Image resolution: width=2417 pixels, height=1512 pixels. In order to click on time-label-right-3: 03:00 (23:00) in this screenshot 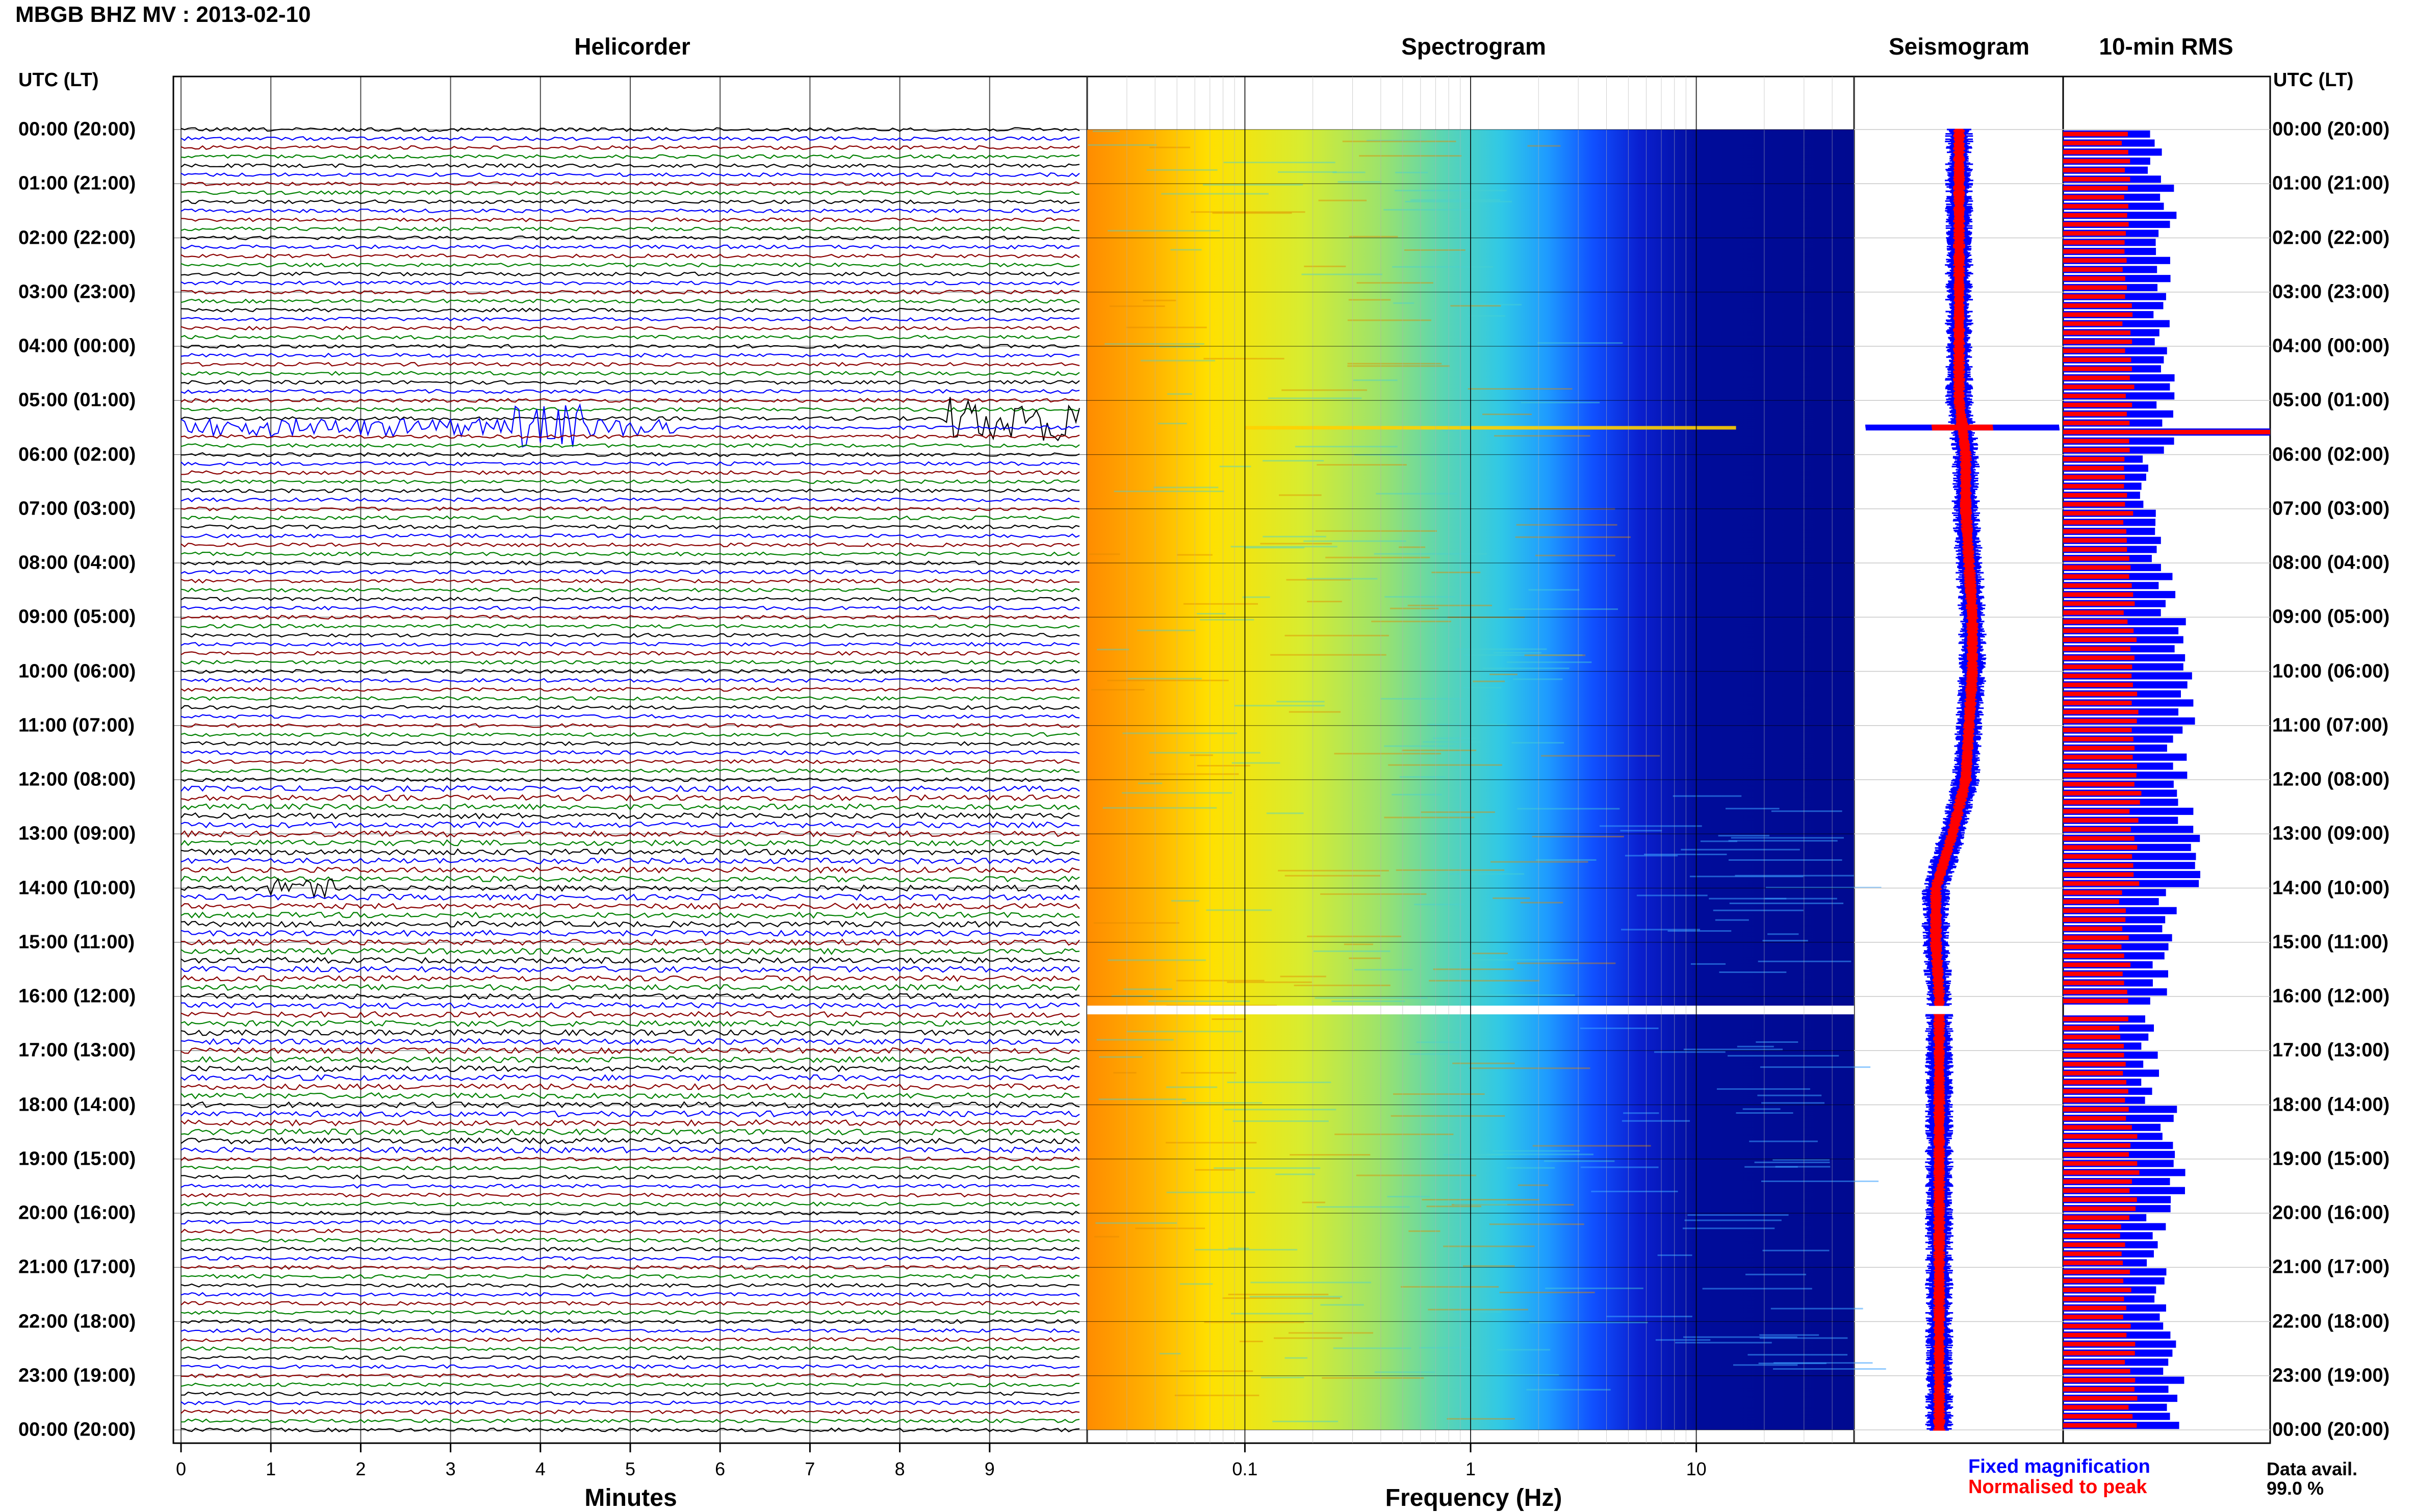, I will do `click(2331, 292)`.